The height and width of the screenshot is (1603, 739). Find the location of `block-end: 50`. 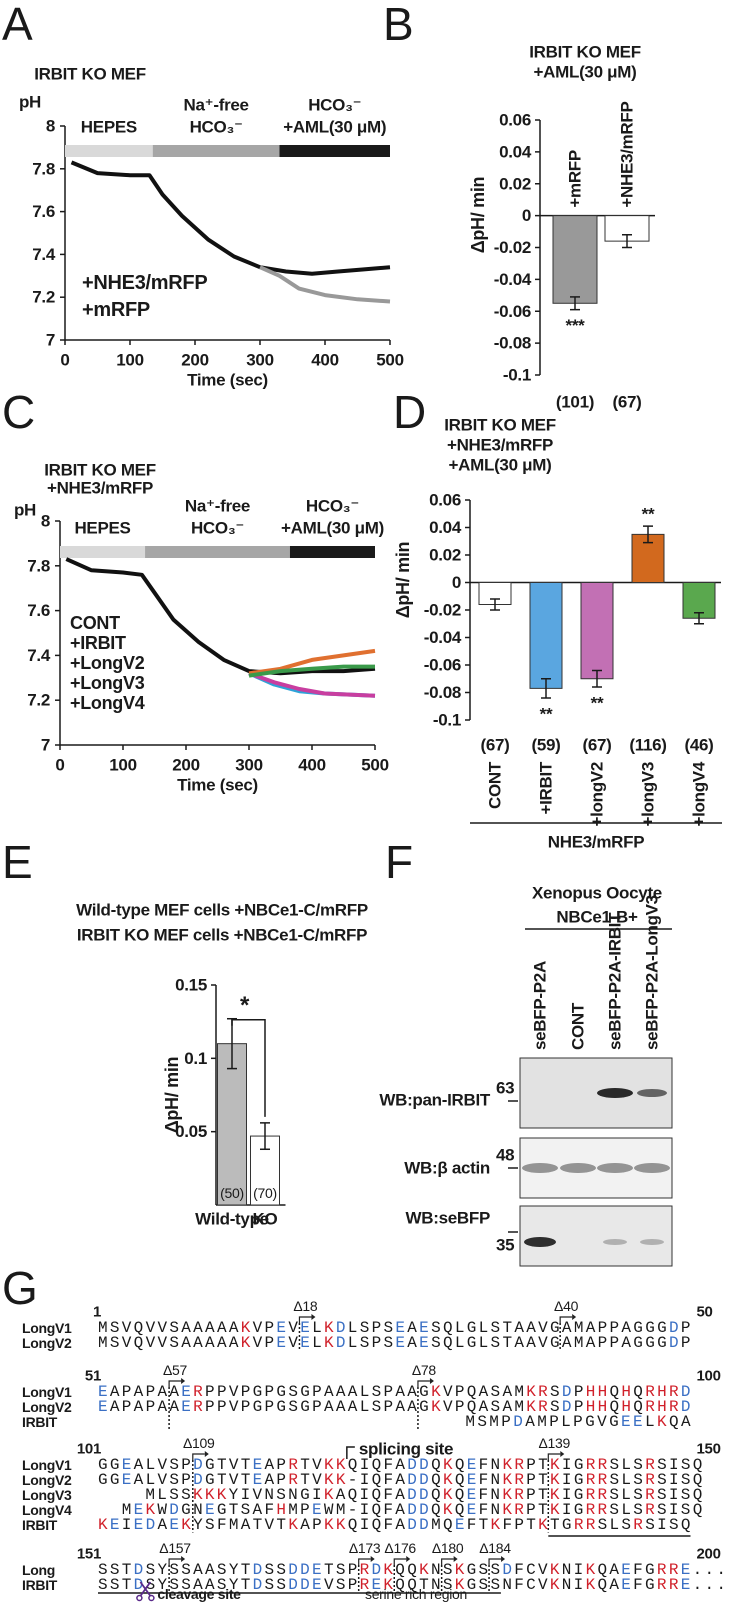

block-end: 50 is located at coordinates (705, 1312).